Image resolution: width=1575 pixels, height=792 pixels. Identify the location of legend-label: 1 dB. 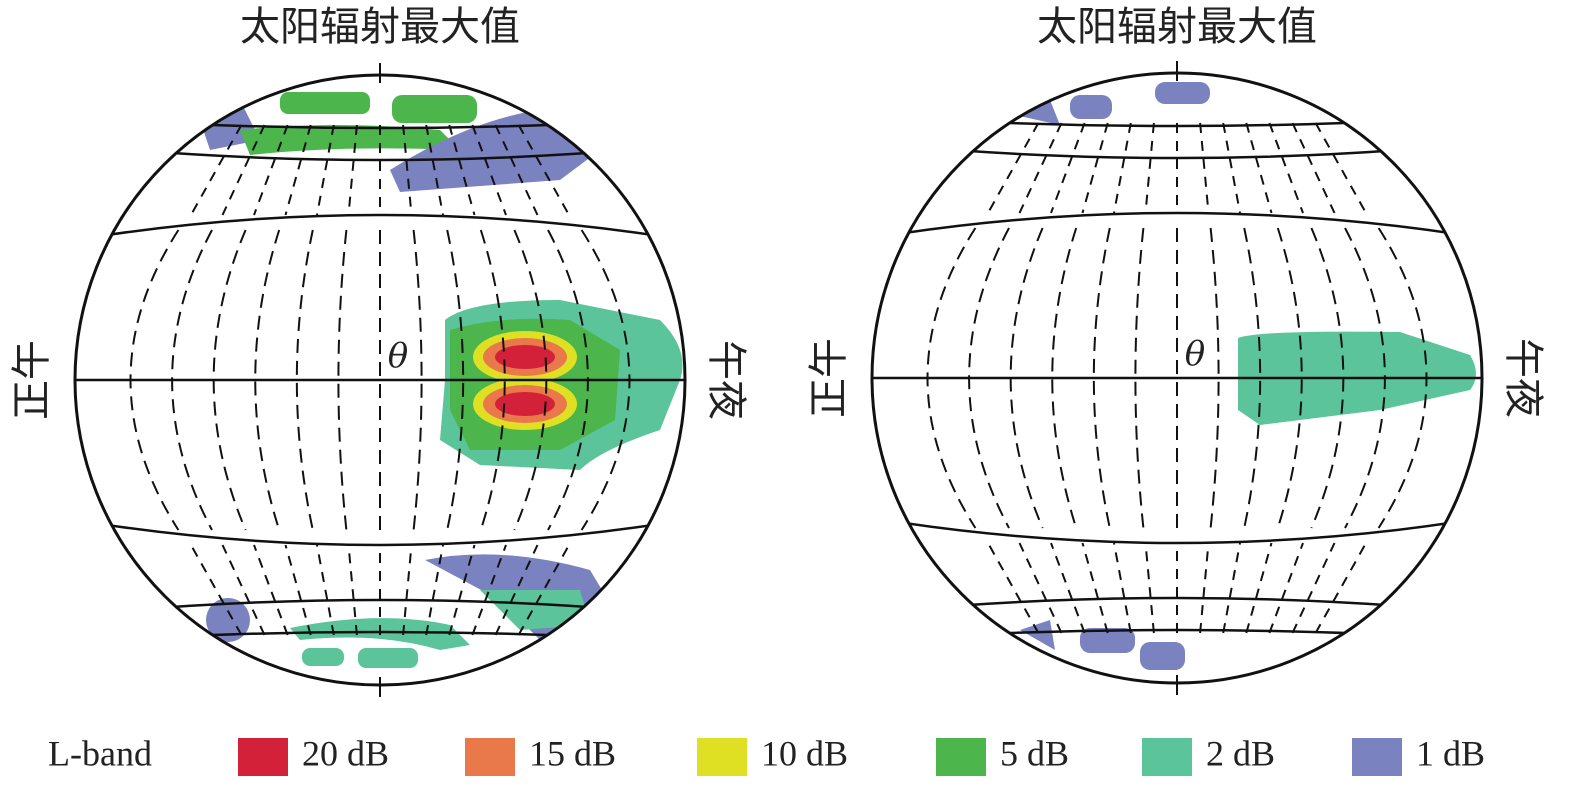
(1450, 753).